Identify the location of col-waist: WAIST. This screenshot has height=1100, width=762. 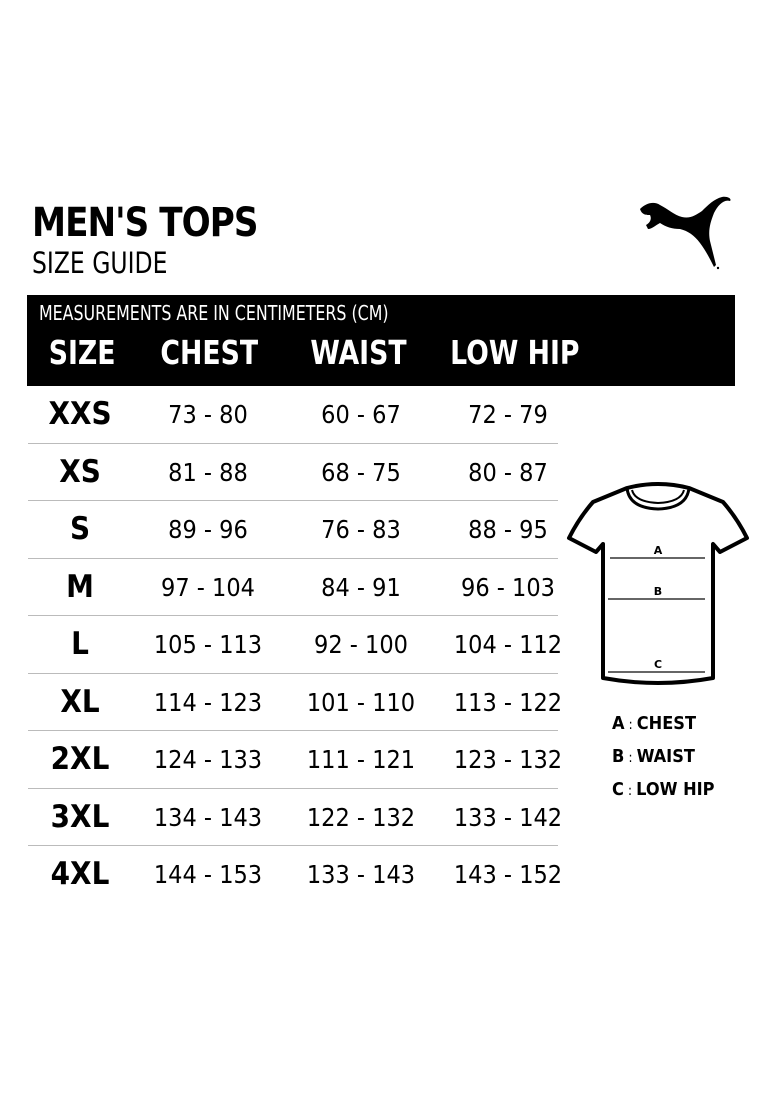
(358, 352).